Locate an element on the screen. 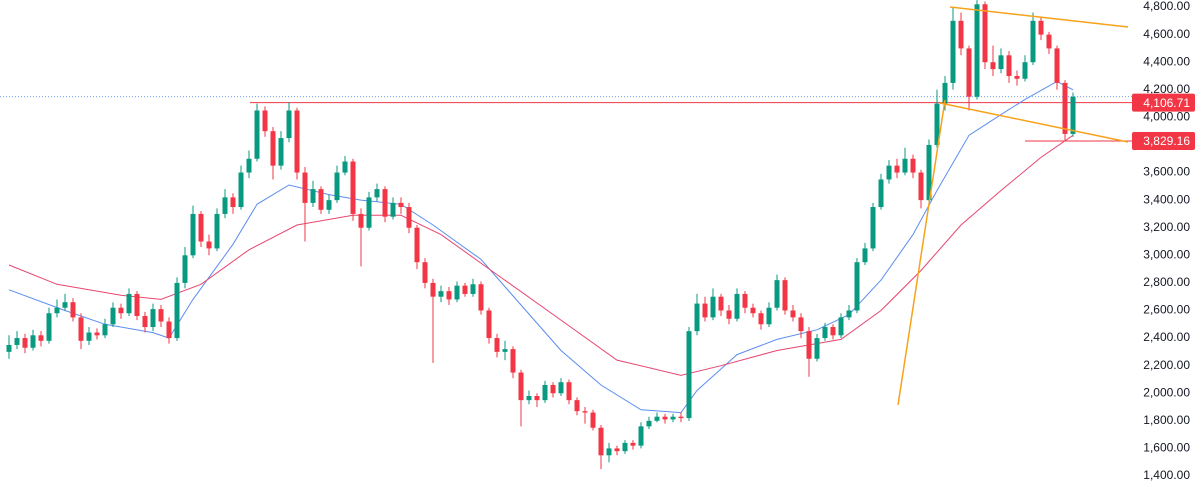 The height and width of the screenshot is (500, 1200). y-tick-label: 4,600.00 is located at coordinates (1166, 34).